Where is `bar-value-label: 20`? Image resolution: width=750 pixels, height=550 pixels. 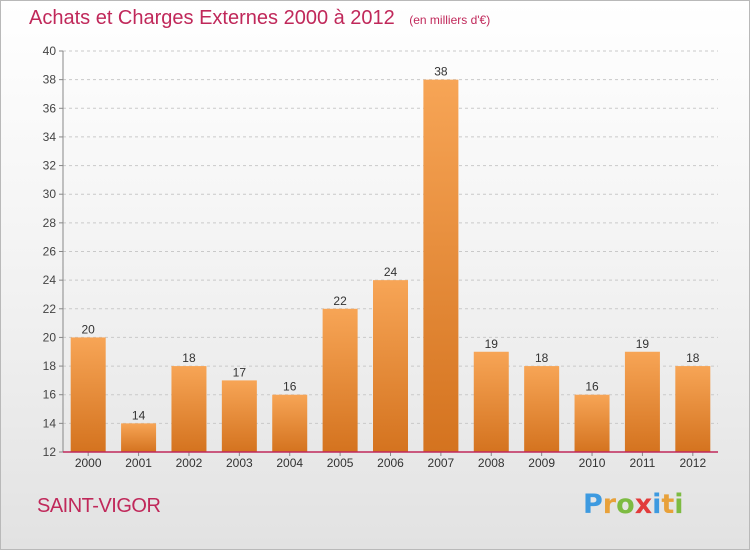 bar-value-label: 20 is located at coordinates (89, 329).